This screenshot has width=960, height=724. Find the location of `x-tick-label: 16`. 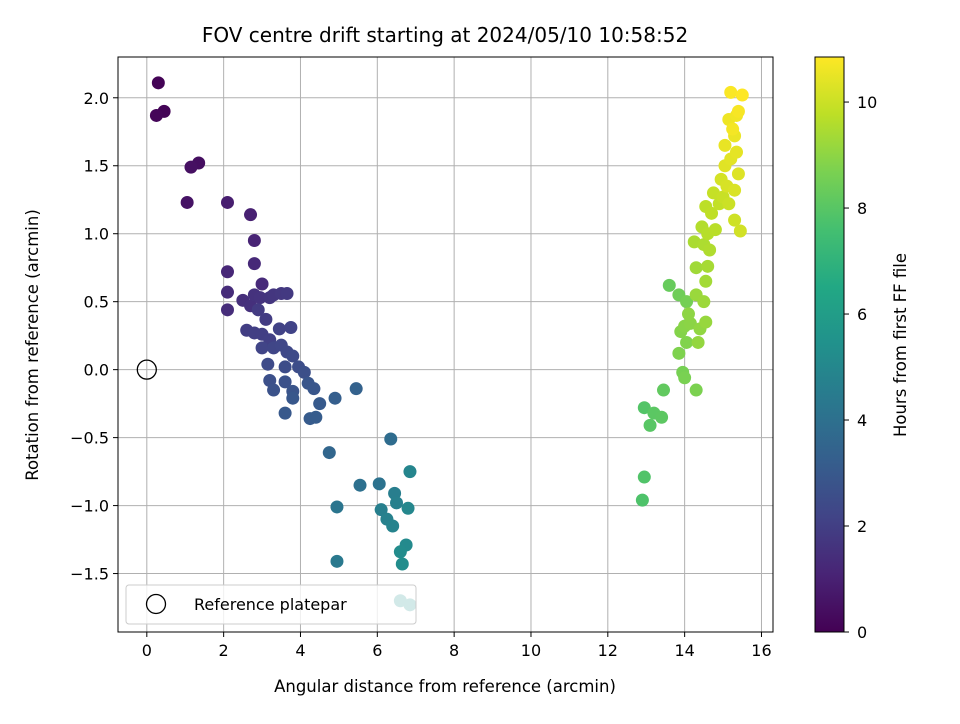

x-tick-label: 16 is located at coordinates (761, 650).